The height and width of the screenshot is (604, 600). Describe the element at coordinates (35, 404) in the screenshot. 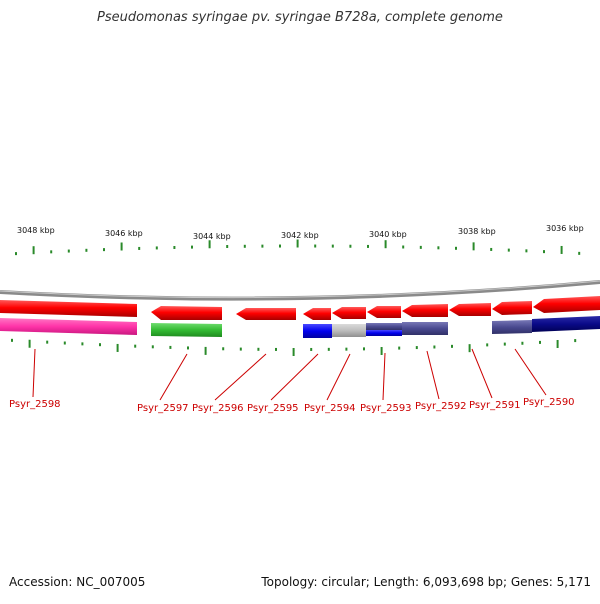

I see `gene-label-psyr-2598: Psyr_2598` at that location.